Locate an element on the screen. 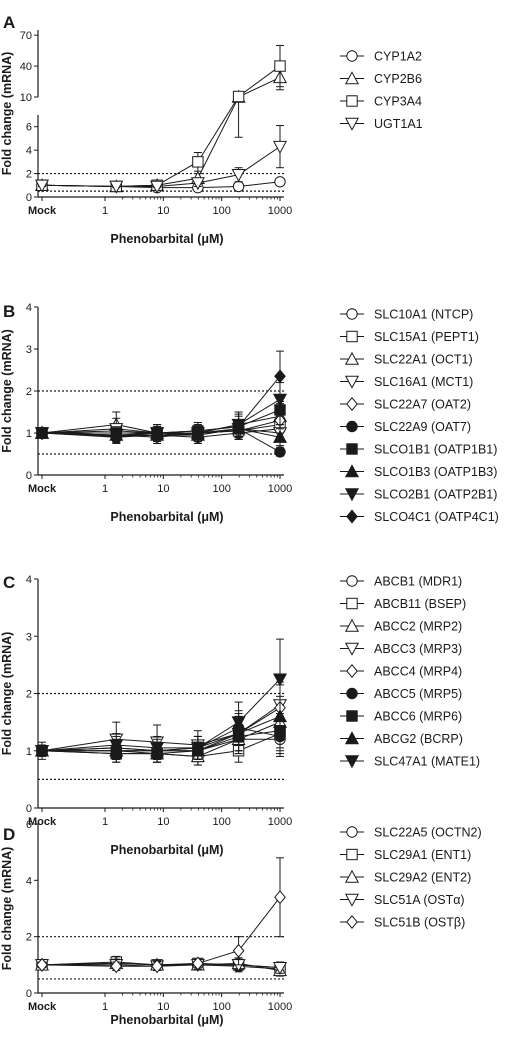  legend-item: ABCC4 (MRP4) is located at coordinates (401, 671).